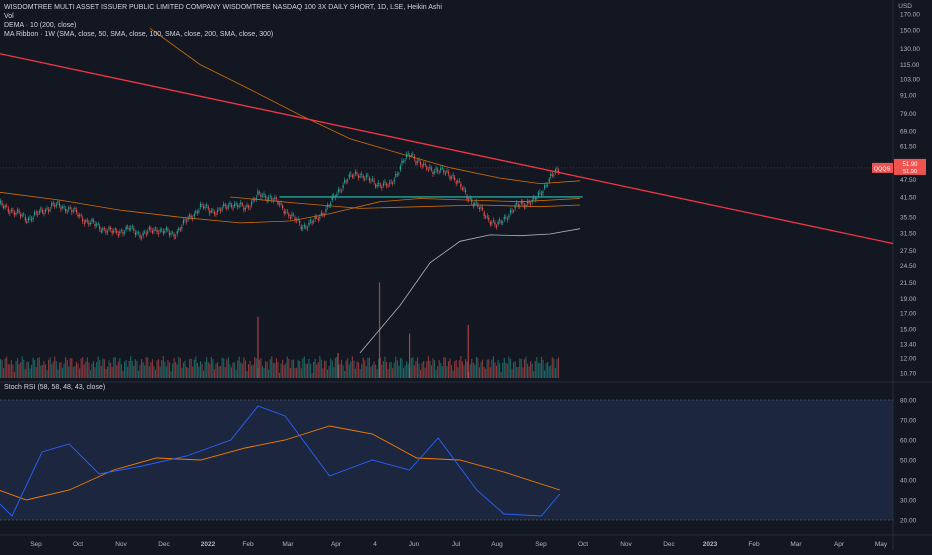  What do you see at coordinates (908, 114) in the screenshot?
I see `price-tick-label: 79.00` at bounding box center [908, 114].